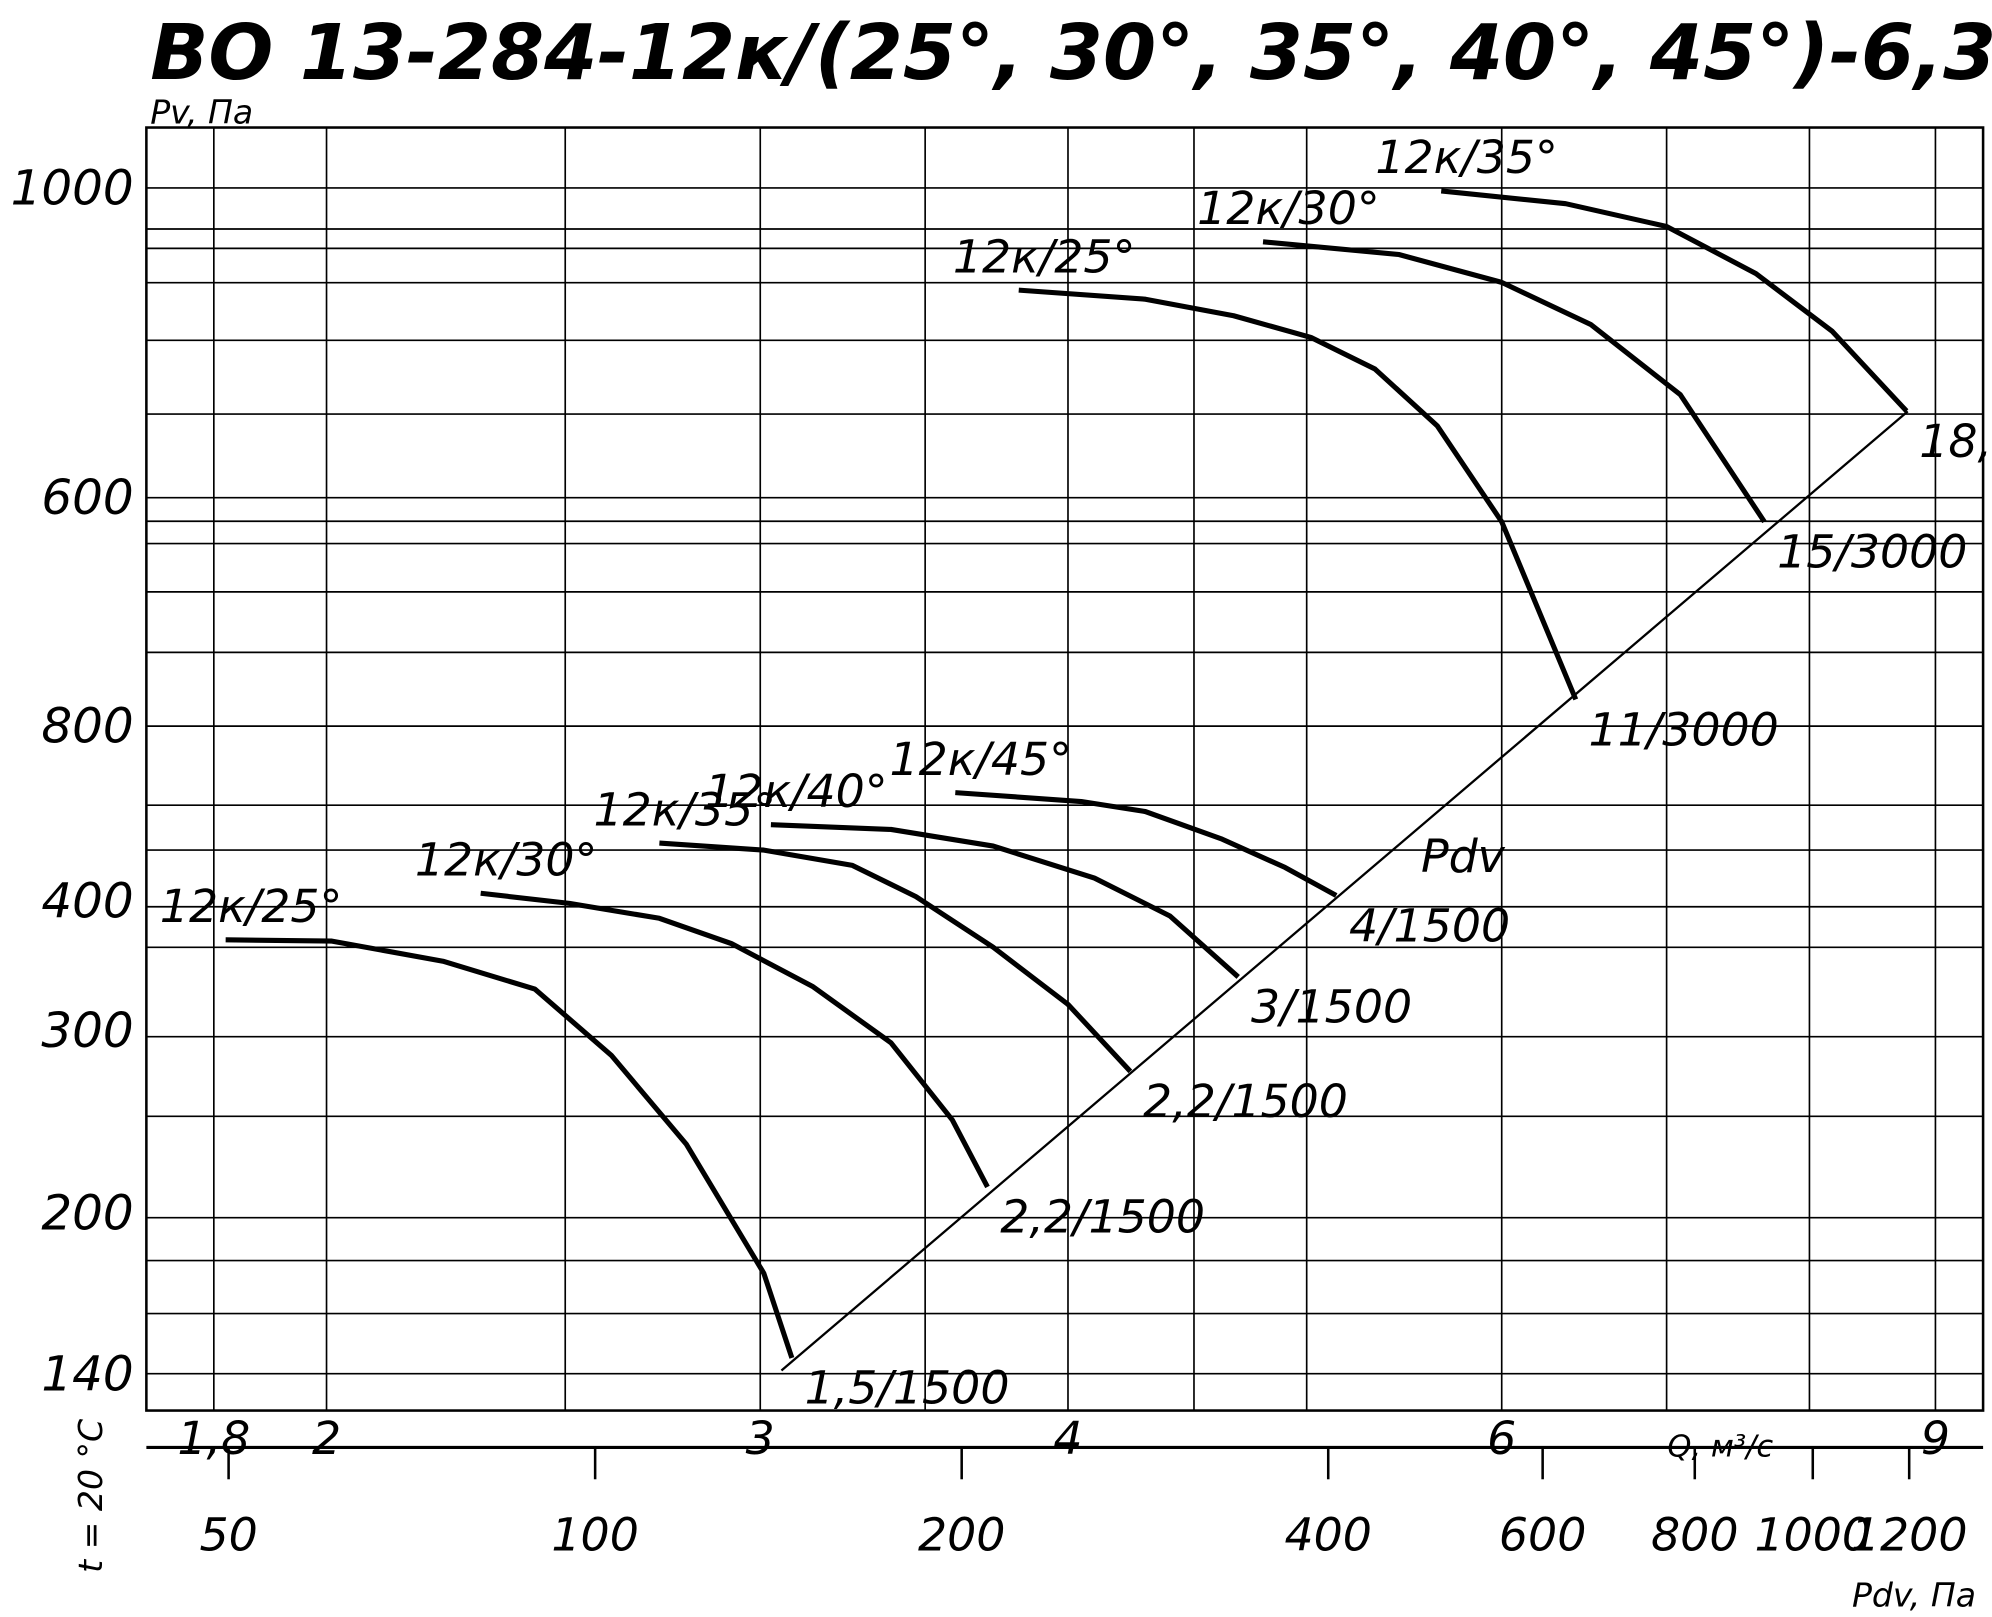 This screenshot has height=1617, width=1992. I want to click on x2-tick-label: 50, so click(228, 1535).